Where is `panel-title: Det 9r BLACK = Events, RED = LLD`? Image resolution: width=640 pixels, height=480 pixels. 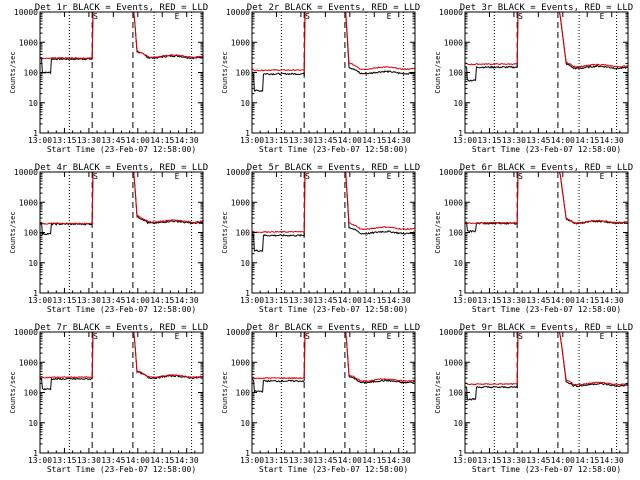
panel-title: Det 9r BLACK = Events, RED = LLD is located at coordinates (546, 328).